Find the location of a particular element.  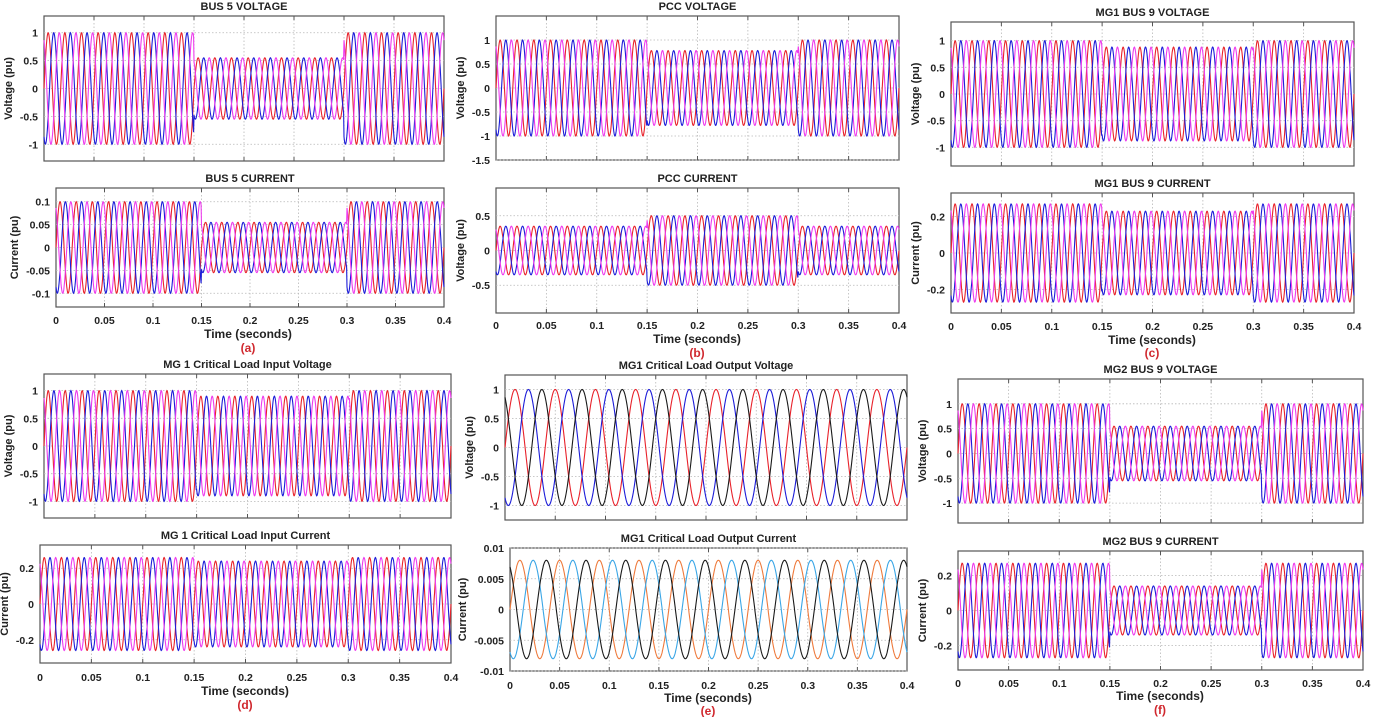

panel-label: (a) is located at coordinates (248, 348).